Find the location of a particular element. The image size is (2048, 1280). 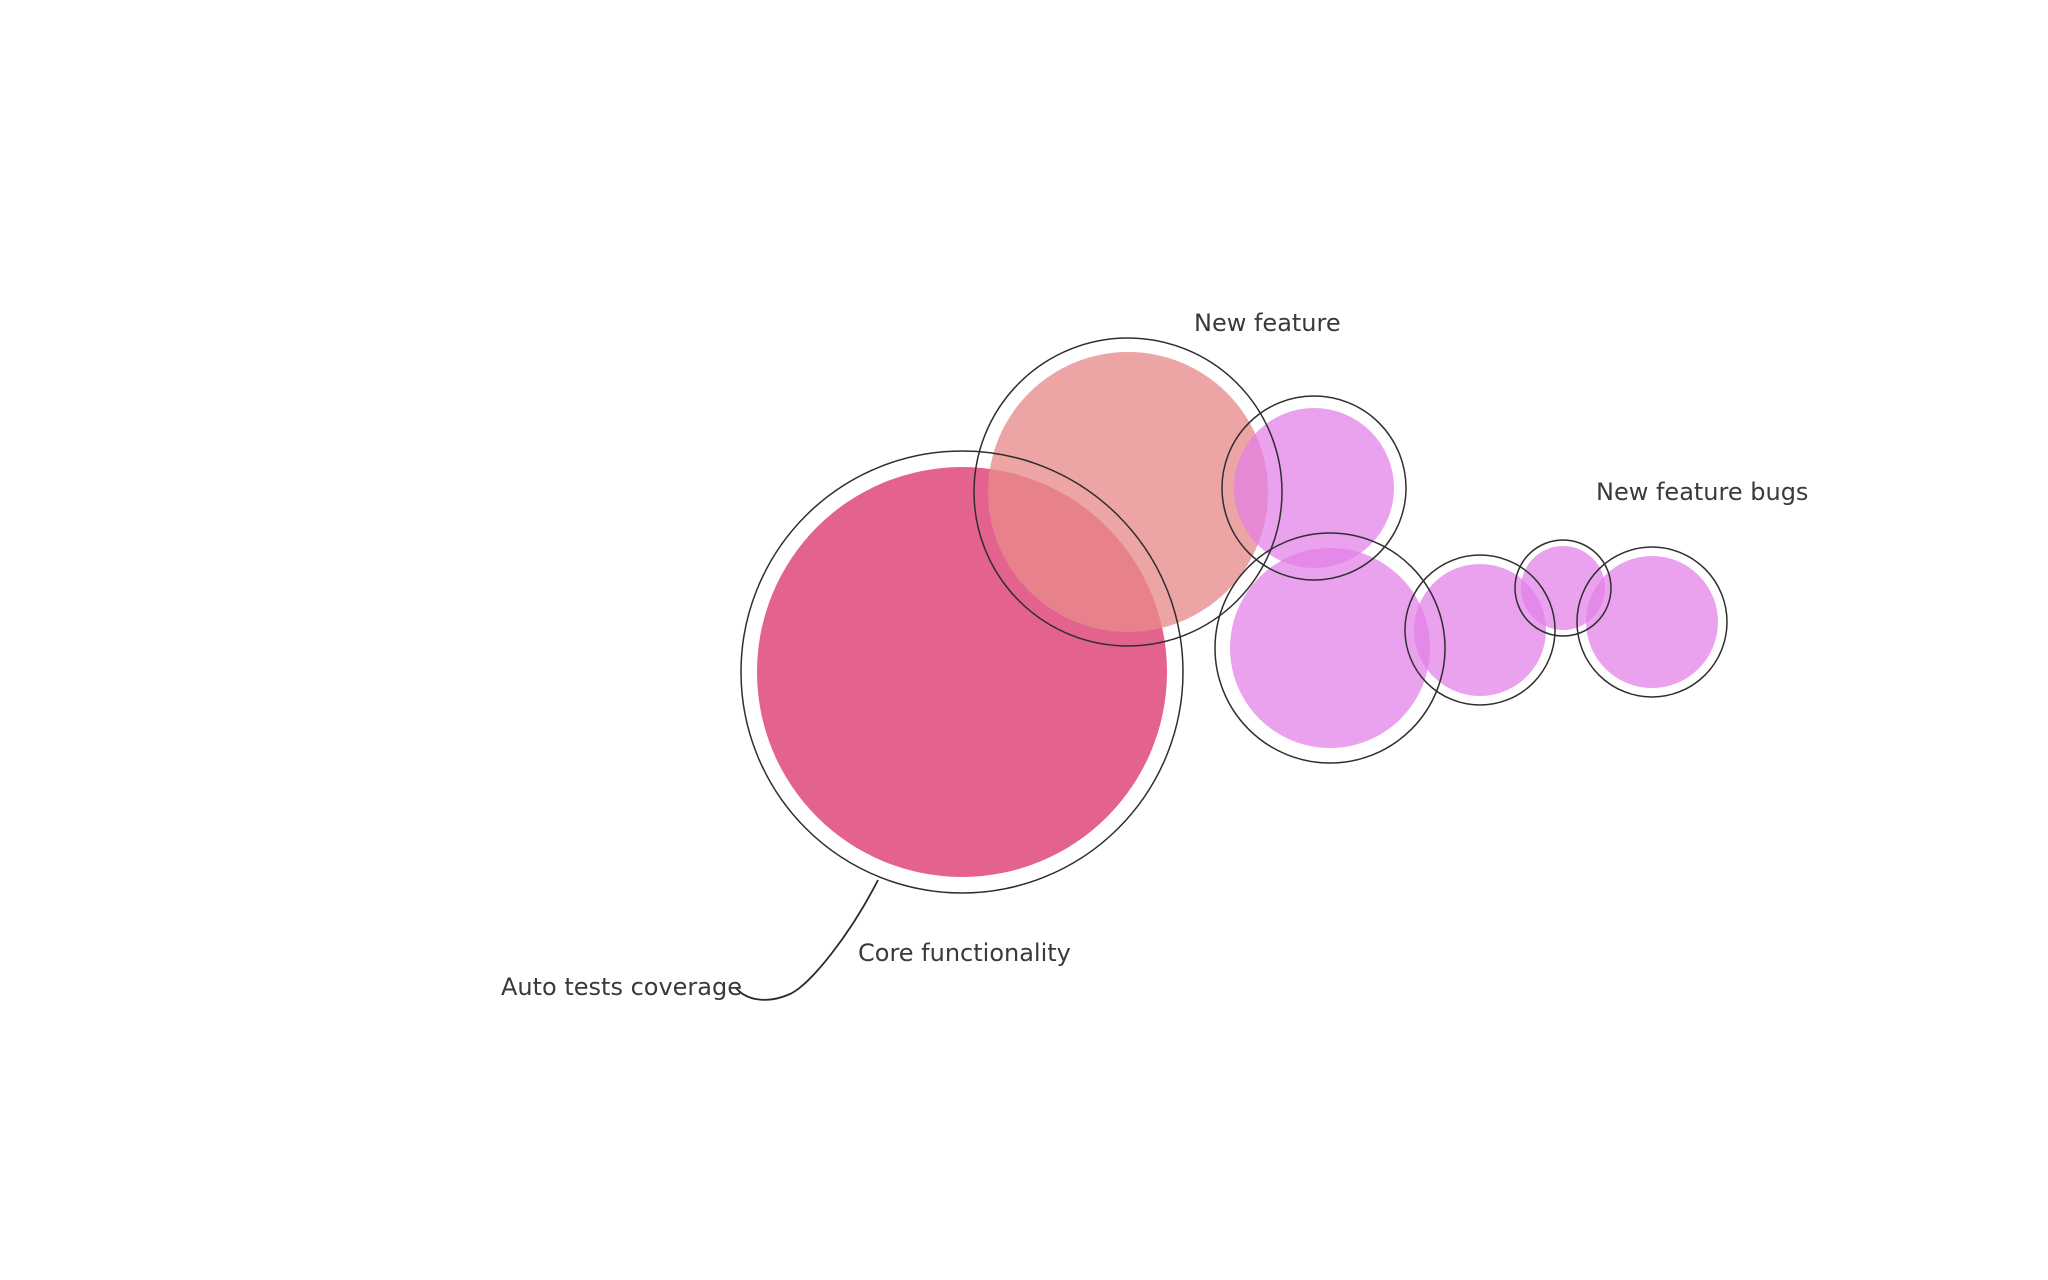

auto-tests-leader-line is located at coordinates (807, 940).